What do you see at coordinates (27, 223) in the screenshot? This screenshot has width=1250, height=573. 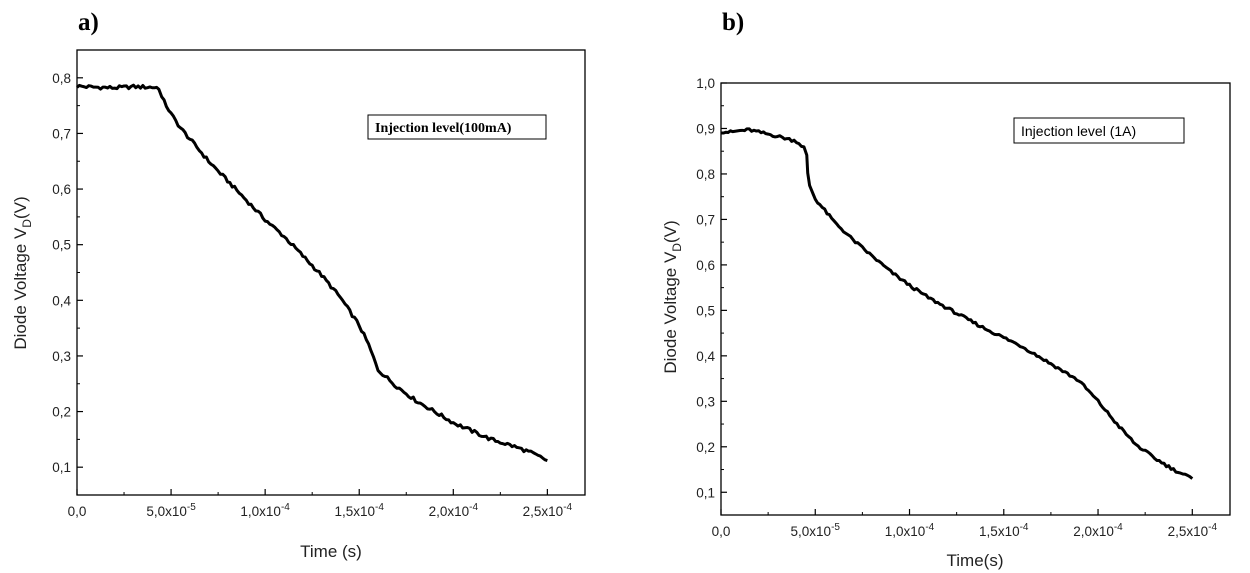 I see `y-axis-label-sub-a: D` at bounding box center [27, 223].